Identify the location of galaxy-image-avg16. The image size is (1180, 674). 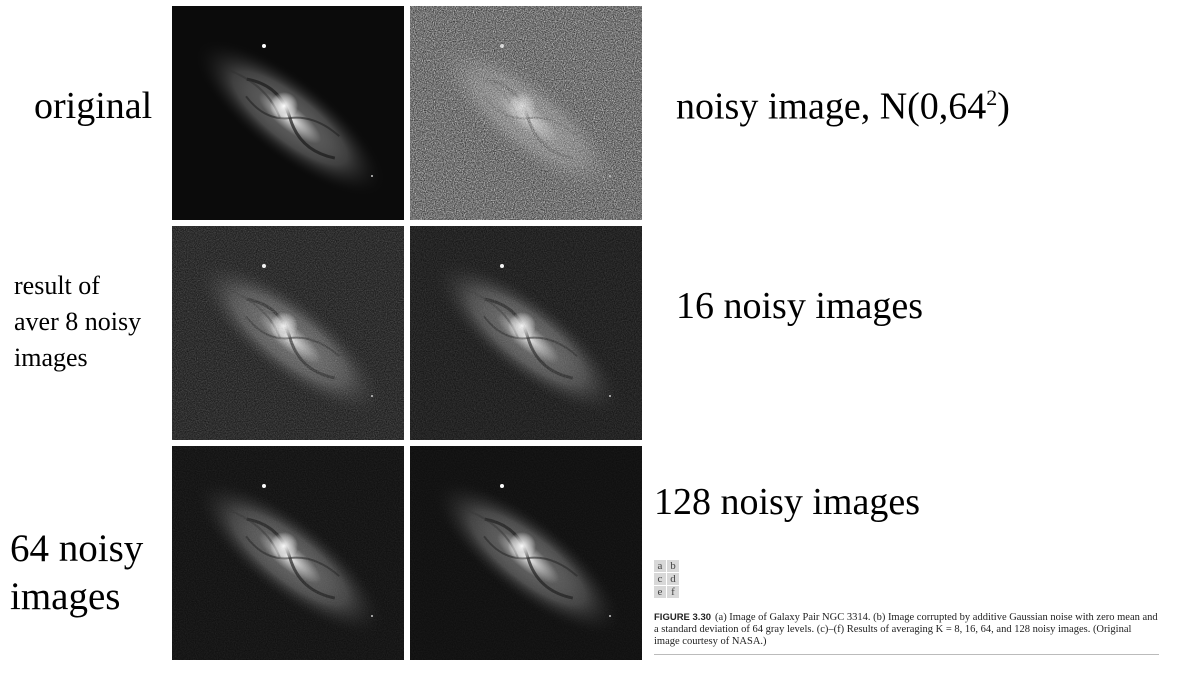
(526, 333).